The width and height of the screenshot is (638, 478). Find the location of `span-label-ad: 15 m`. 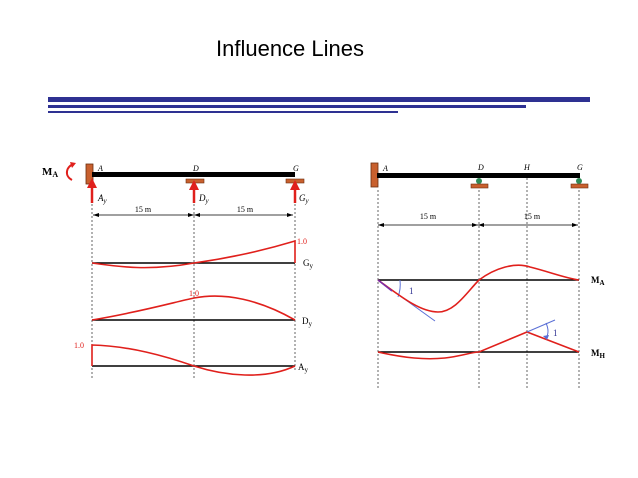

span-label-ad: 15 m is located at coordinates (143, 209).